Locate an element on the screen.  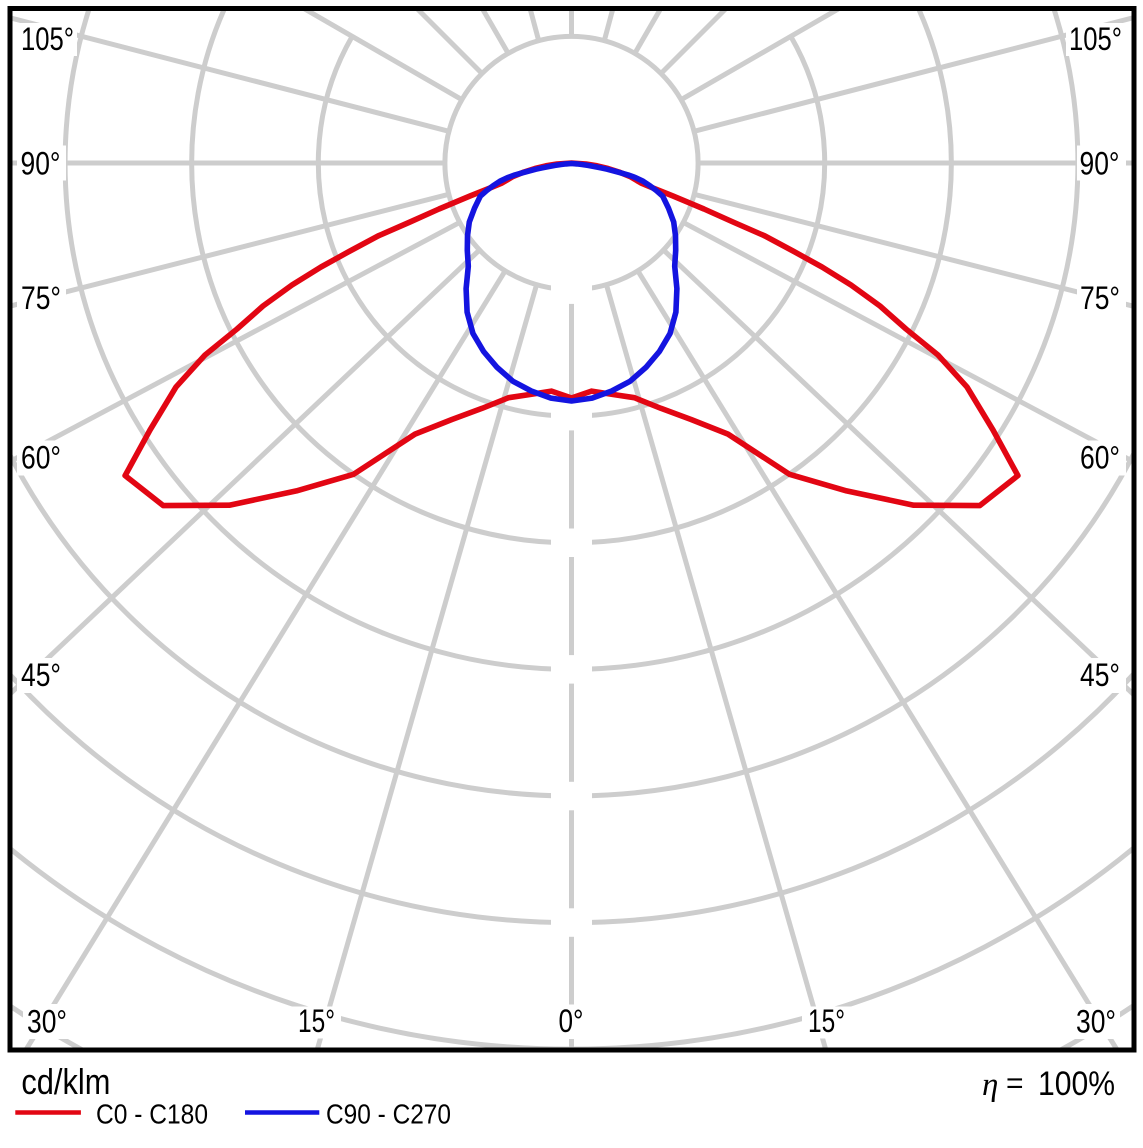
svg-text: cd/klm is located at coordinates (65, 1081).